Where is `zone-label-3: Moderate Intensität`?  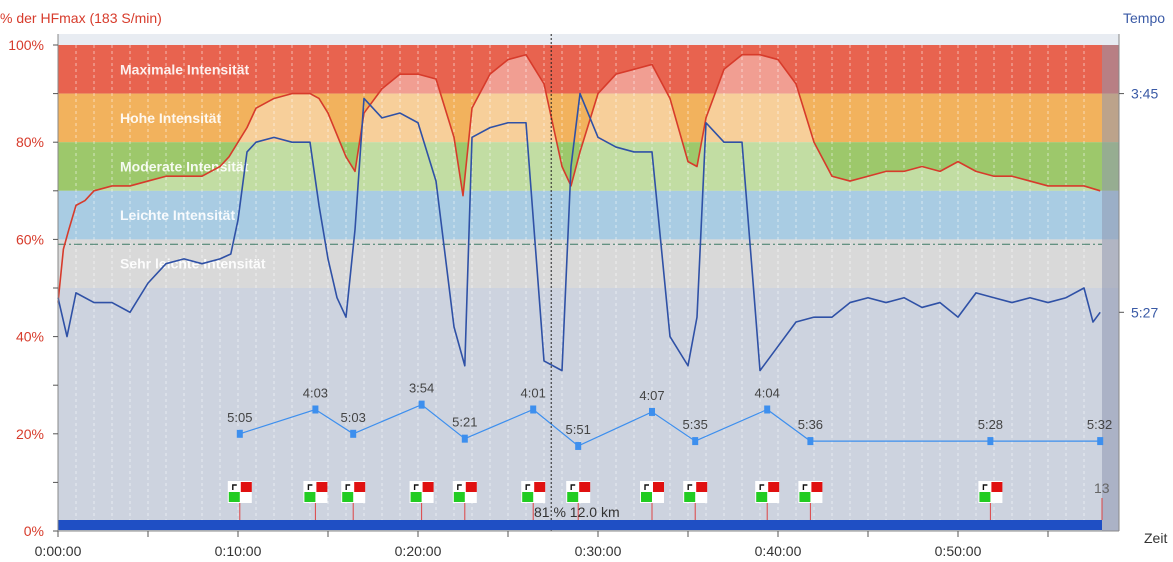 zone-label-3: Moderate Intensität is located at coordinates (184, 167).